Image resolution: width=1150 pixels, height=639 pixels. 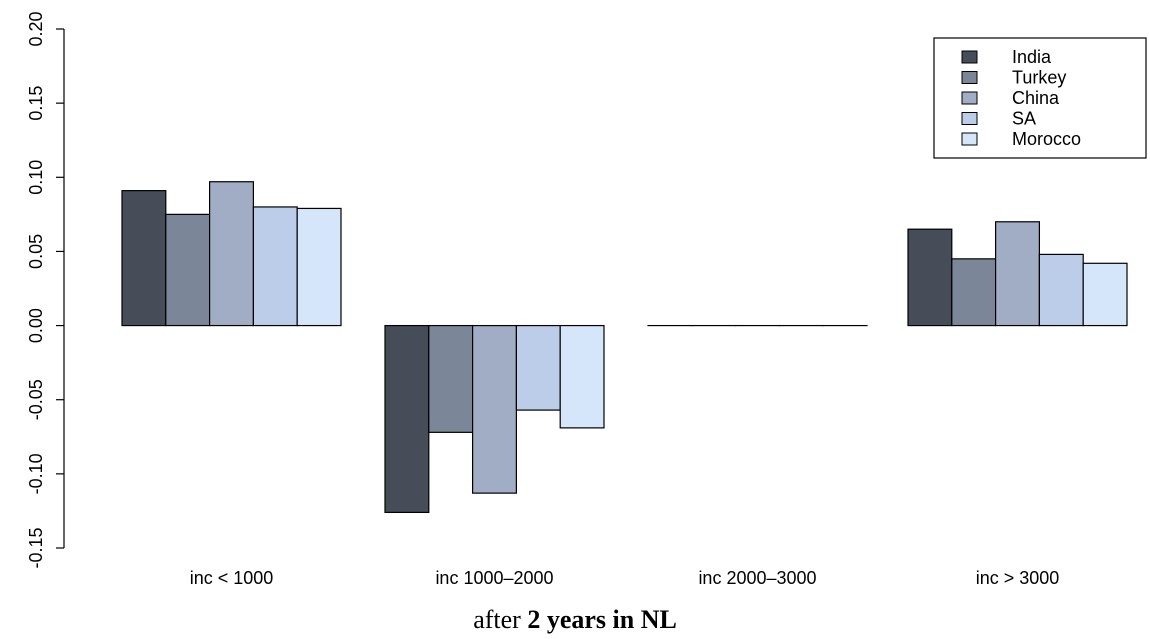 What do you see at coordinates (36, 177) in the screenshot?
I see `y-tick-label: 0.10` at bounding box center [36, 177].